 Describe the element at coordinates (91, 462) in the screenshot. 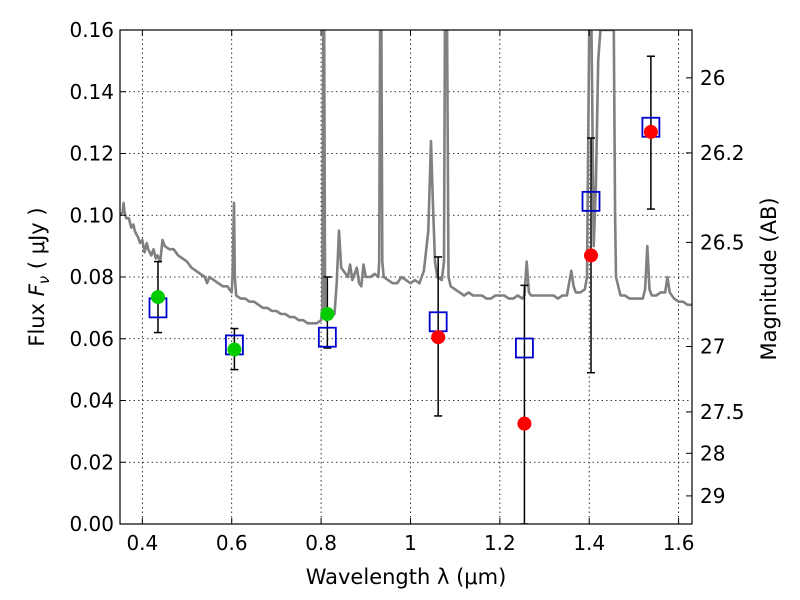

I see `y-tick-label: 0.02` at that location.